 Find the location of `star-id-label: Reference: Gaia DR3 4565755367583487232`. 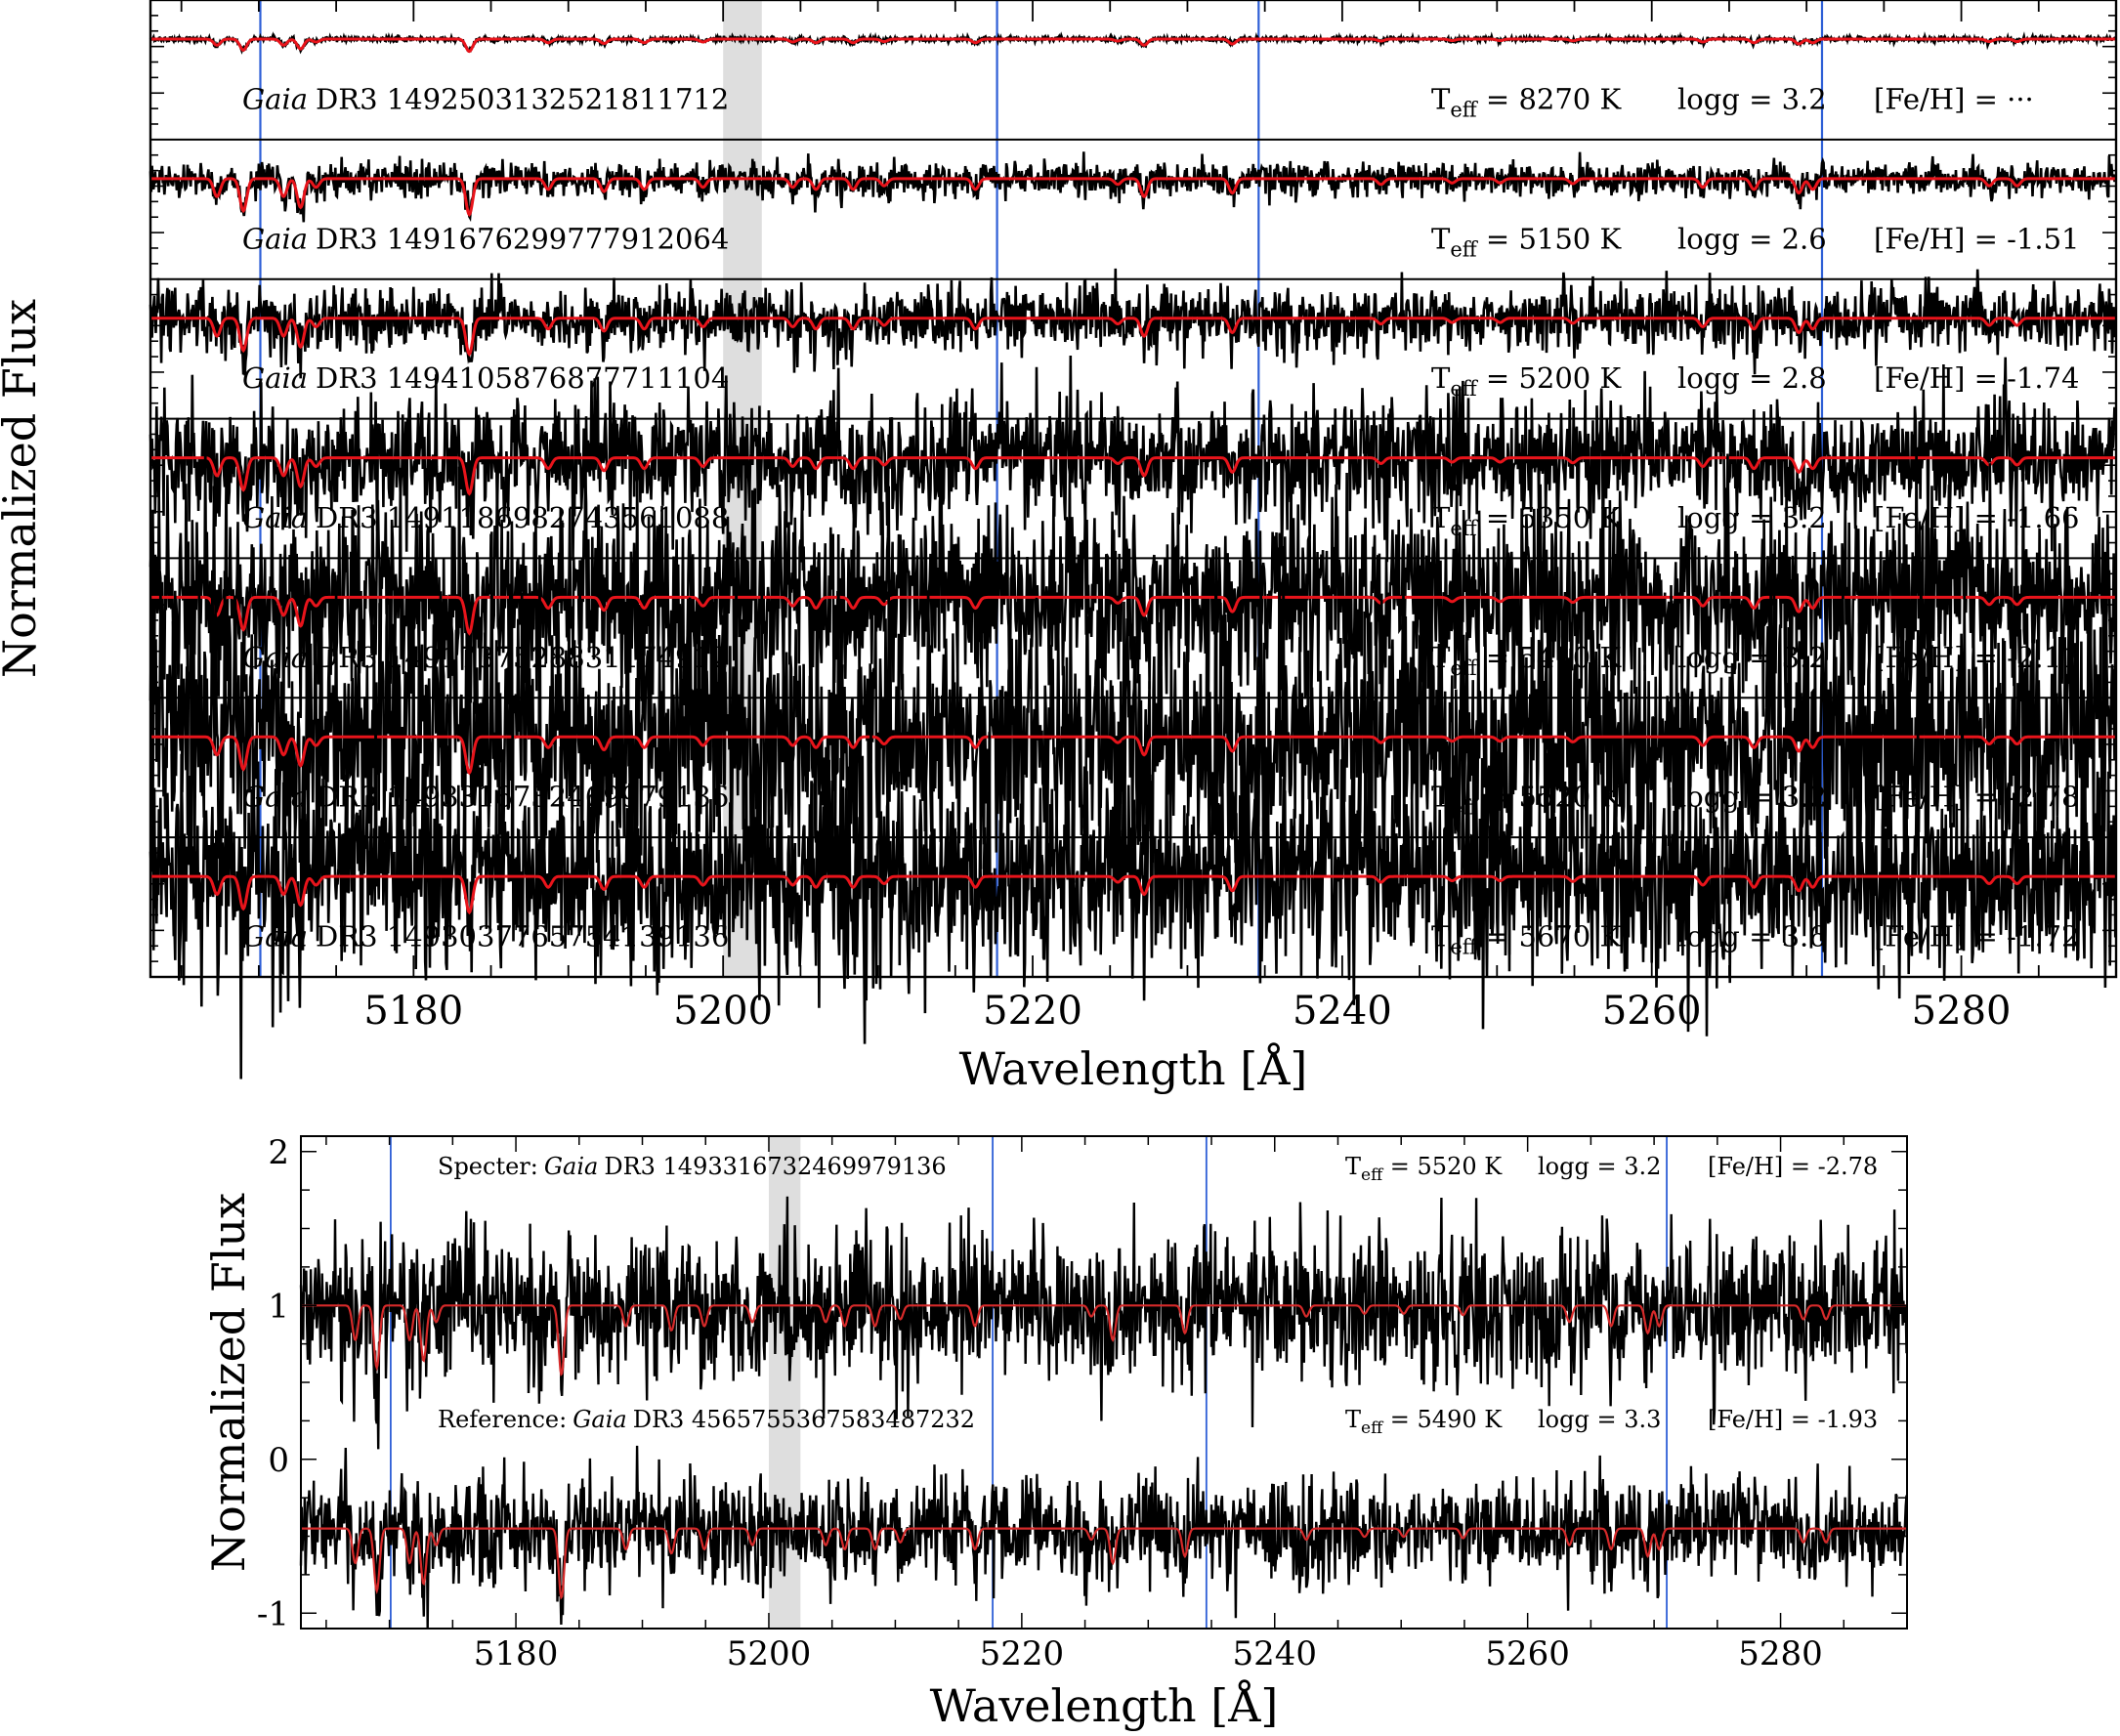

star-id-label: Reference: Gaia DR3 4565755367583487232 is located at coordinates (706, 1419).